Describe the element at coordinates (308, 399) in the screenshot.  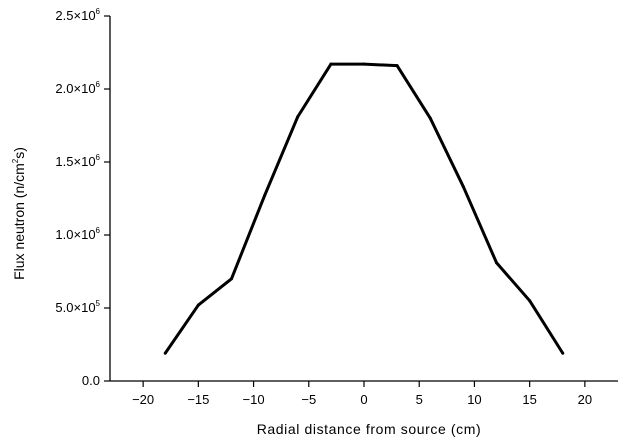
I see `x-tick-label: −5` at that location.